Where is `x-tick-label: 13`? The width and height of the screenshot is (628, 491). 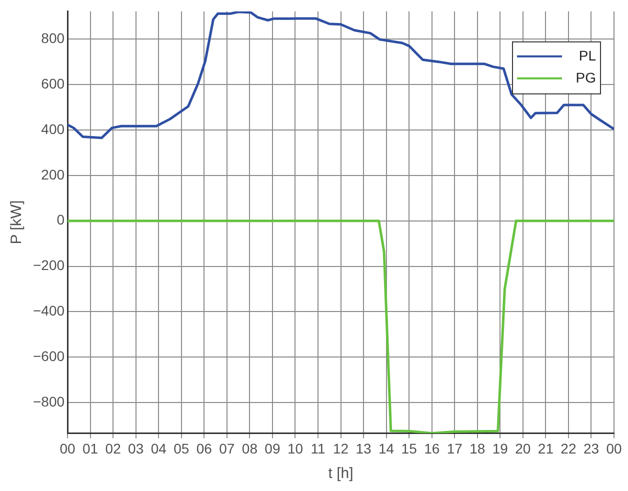
x-tick-label: 13 is located at coordinates (364, 448).